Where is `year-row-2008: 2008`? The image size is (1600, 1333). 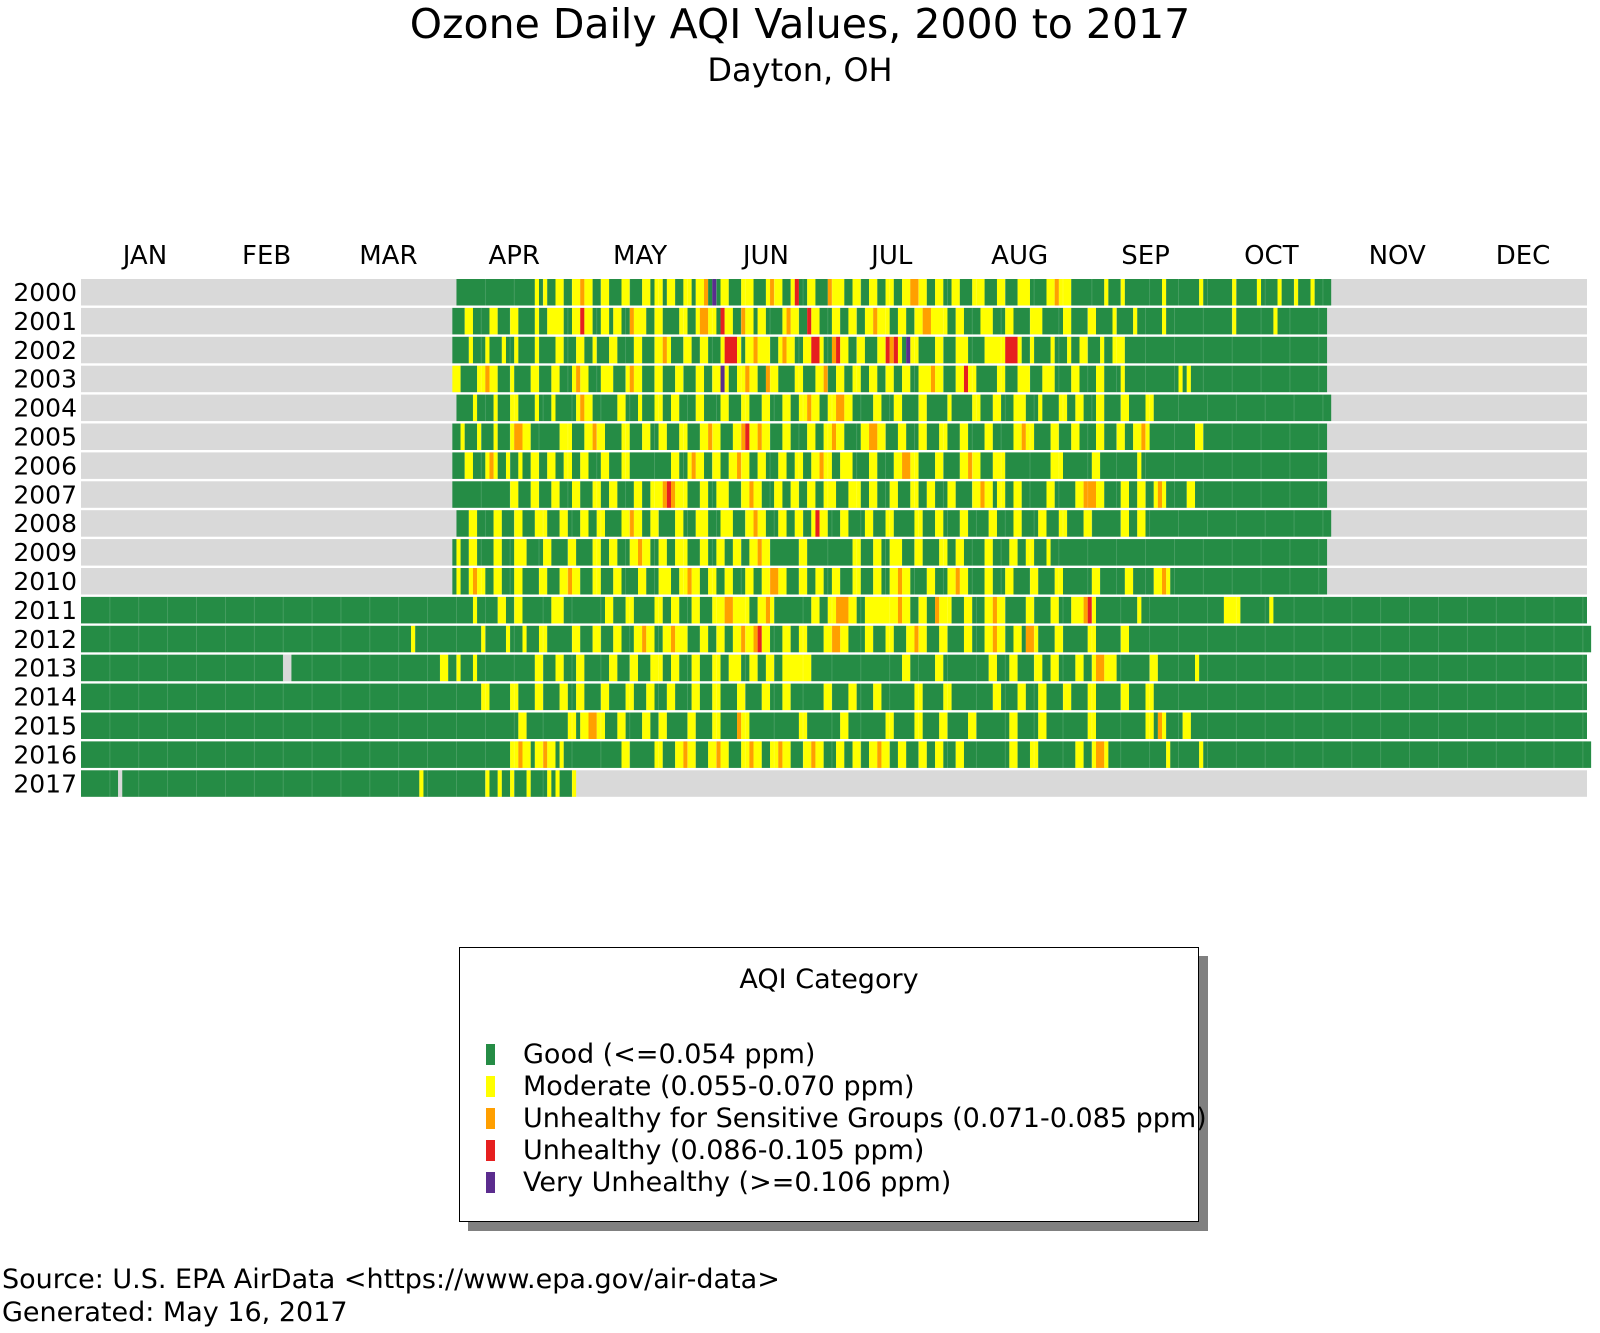
year-row-2008: 2008 is located at coordinates (800, 523).